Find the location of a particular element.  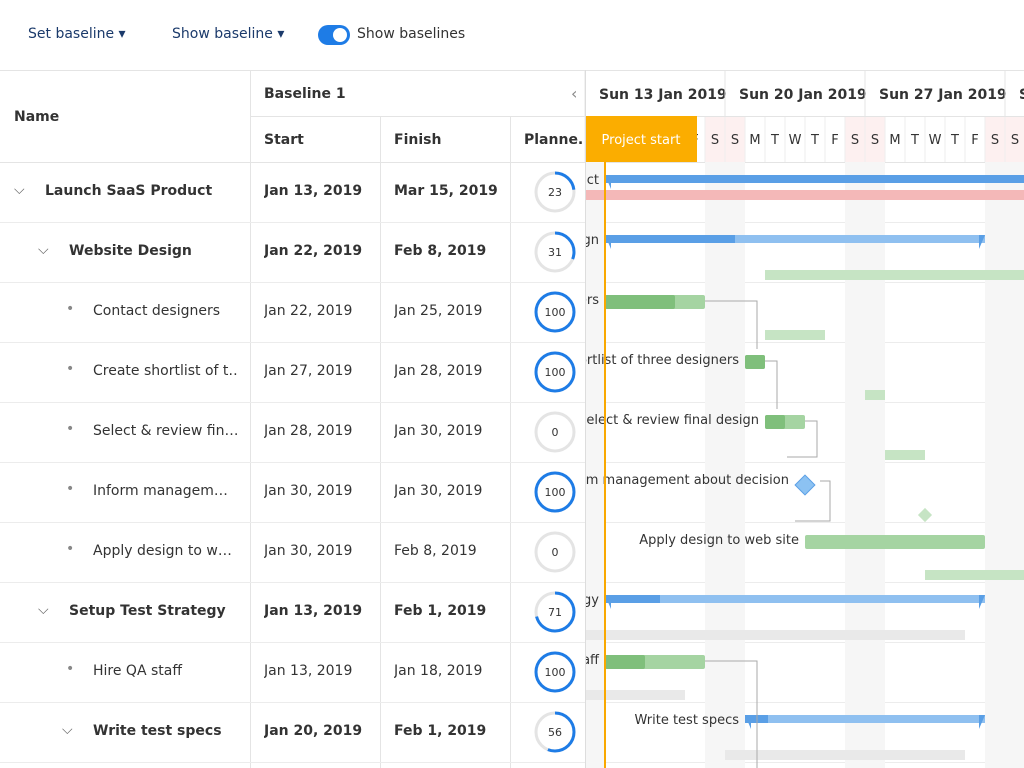

set-baseline-button: Set baseline ▾ is located at coordinates (77, 34).